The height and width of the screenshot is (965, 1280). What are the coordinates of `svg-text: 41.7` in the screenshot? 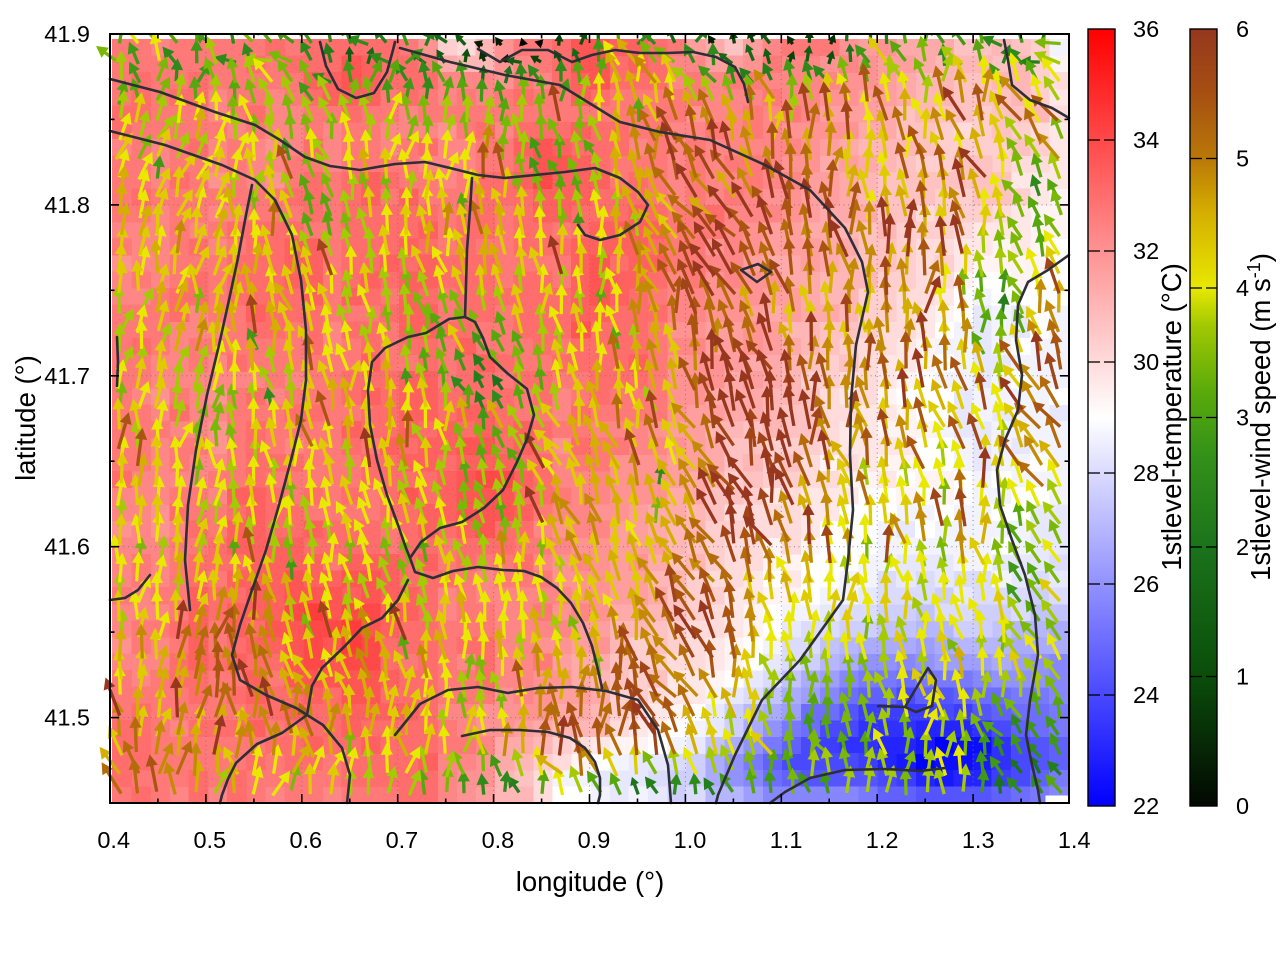 It's located at (67, 376).